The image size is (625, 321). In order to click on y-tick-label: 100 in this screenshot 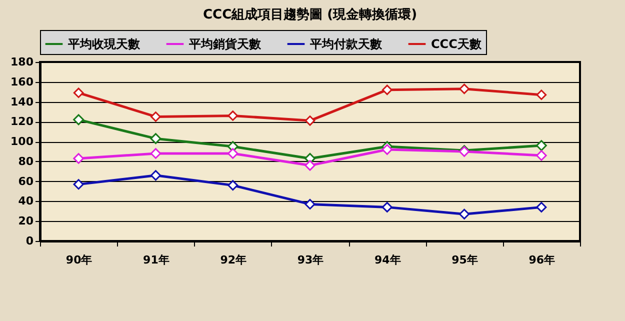, I will do `click(22, 141)`.